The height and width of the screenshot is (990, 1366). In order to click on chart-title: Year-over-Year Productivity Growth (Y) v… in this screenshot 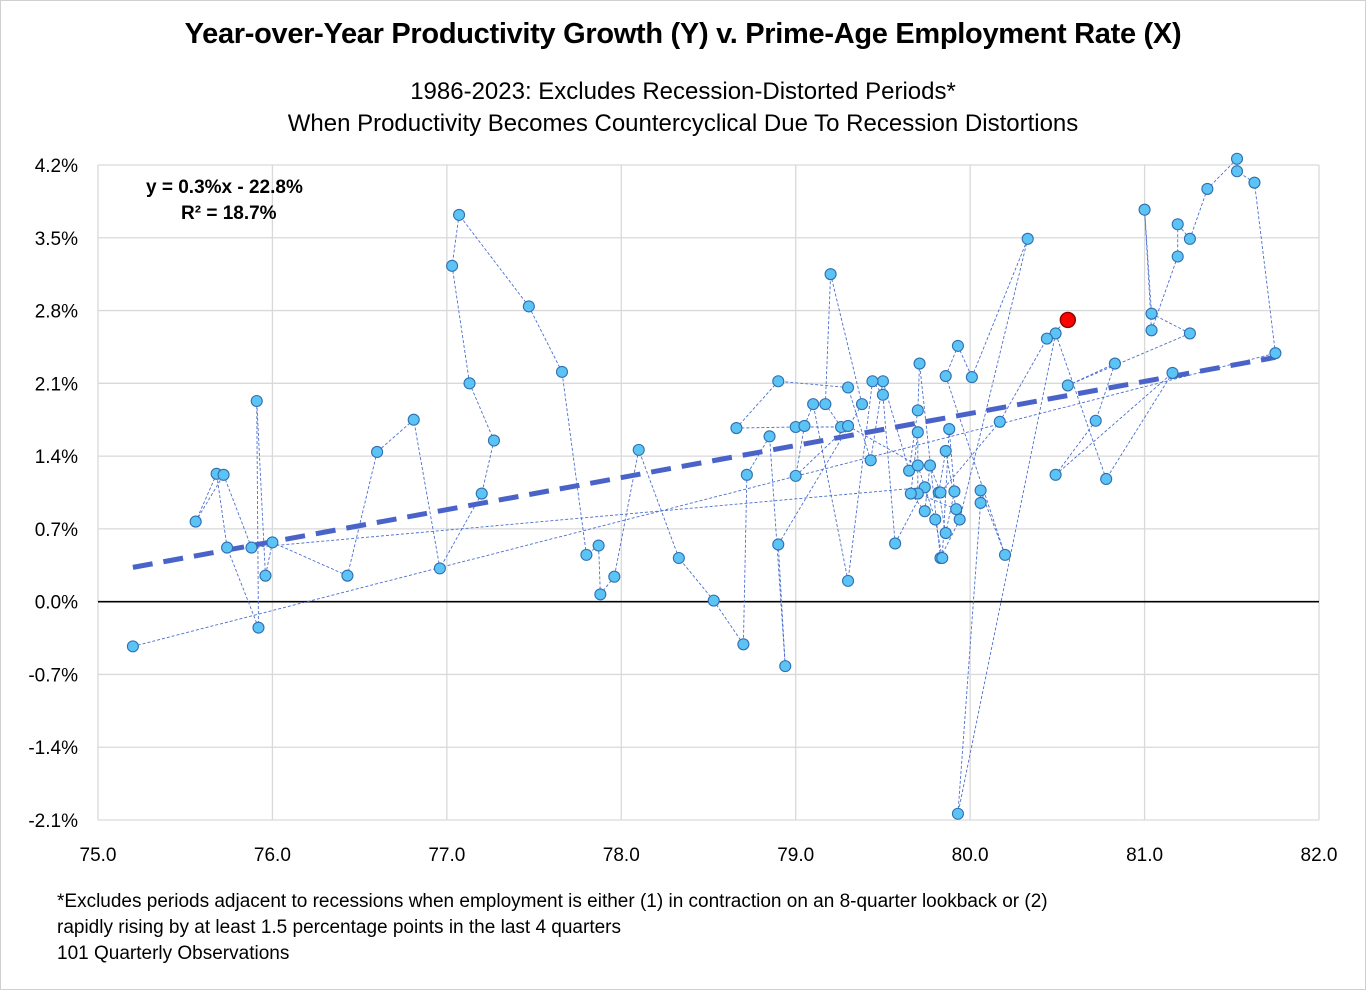, I will do `click(683, 34)`.